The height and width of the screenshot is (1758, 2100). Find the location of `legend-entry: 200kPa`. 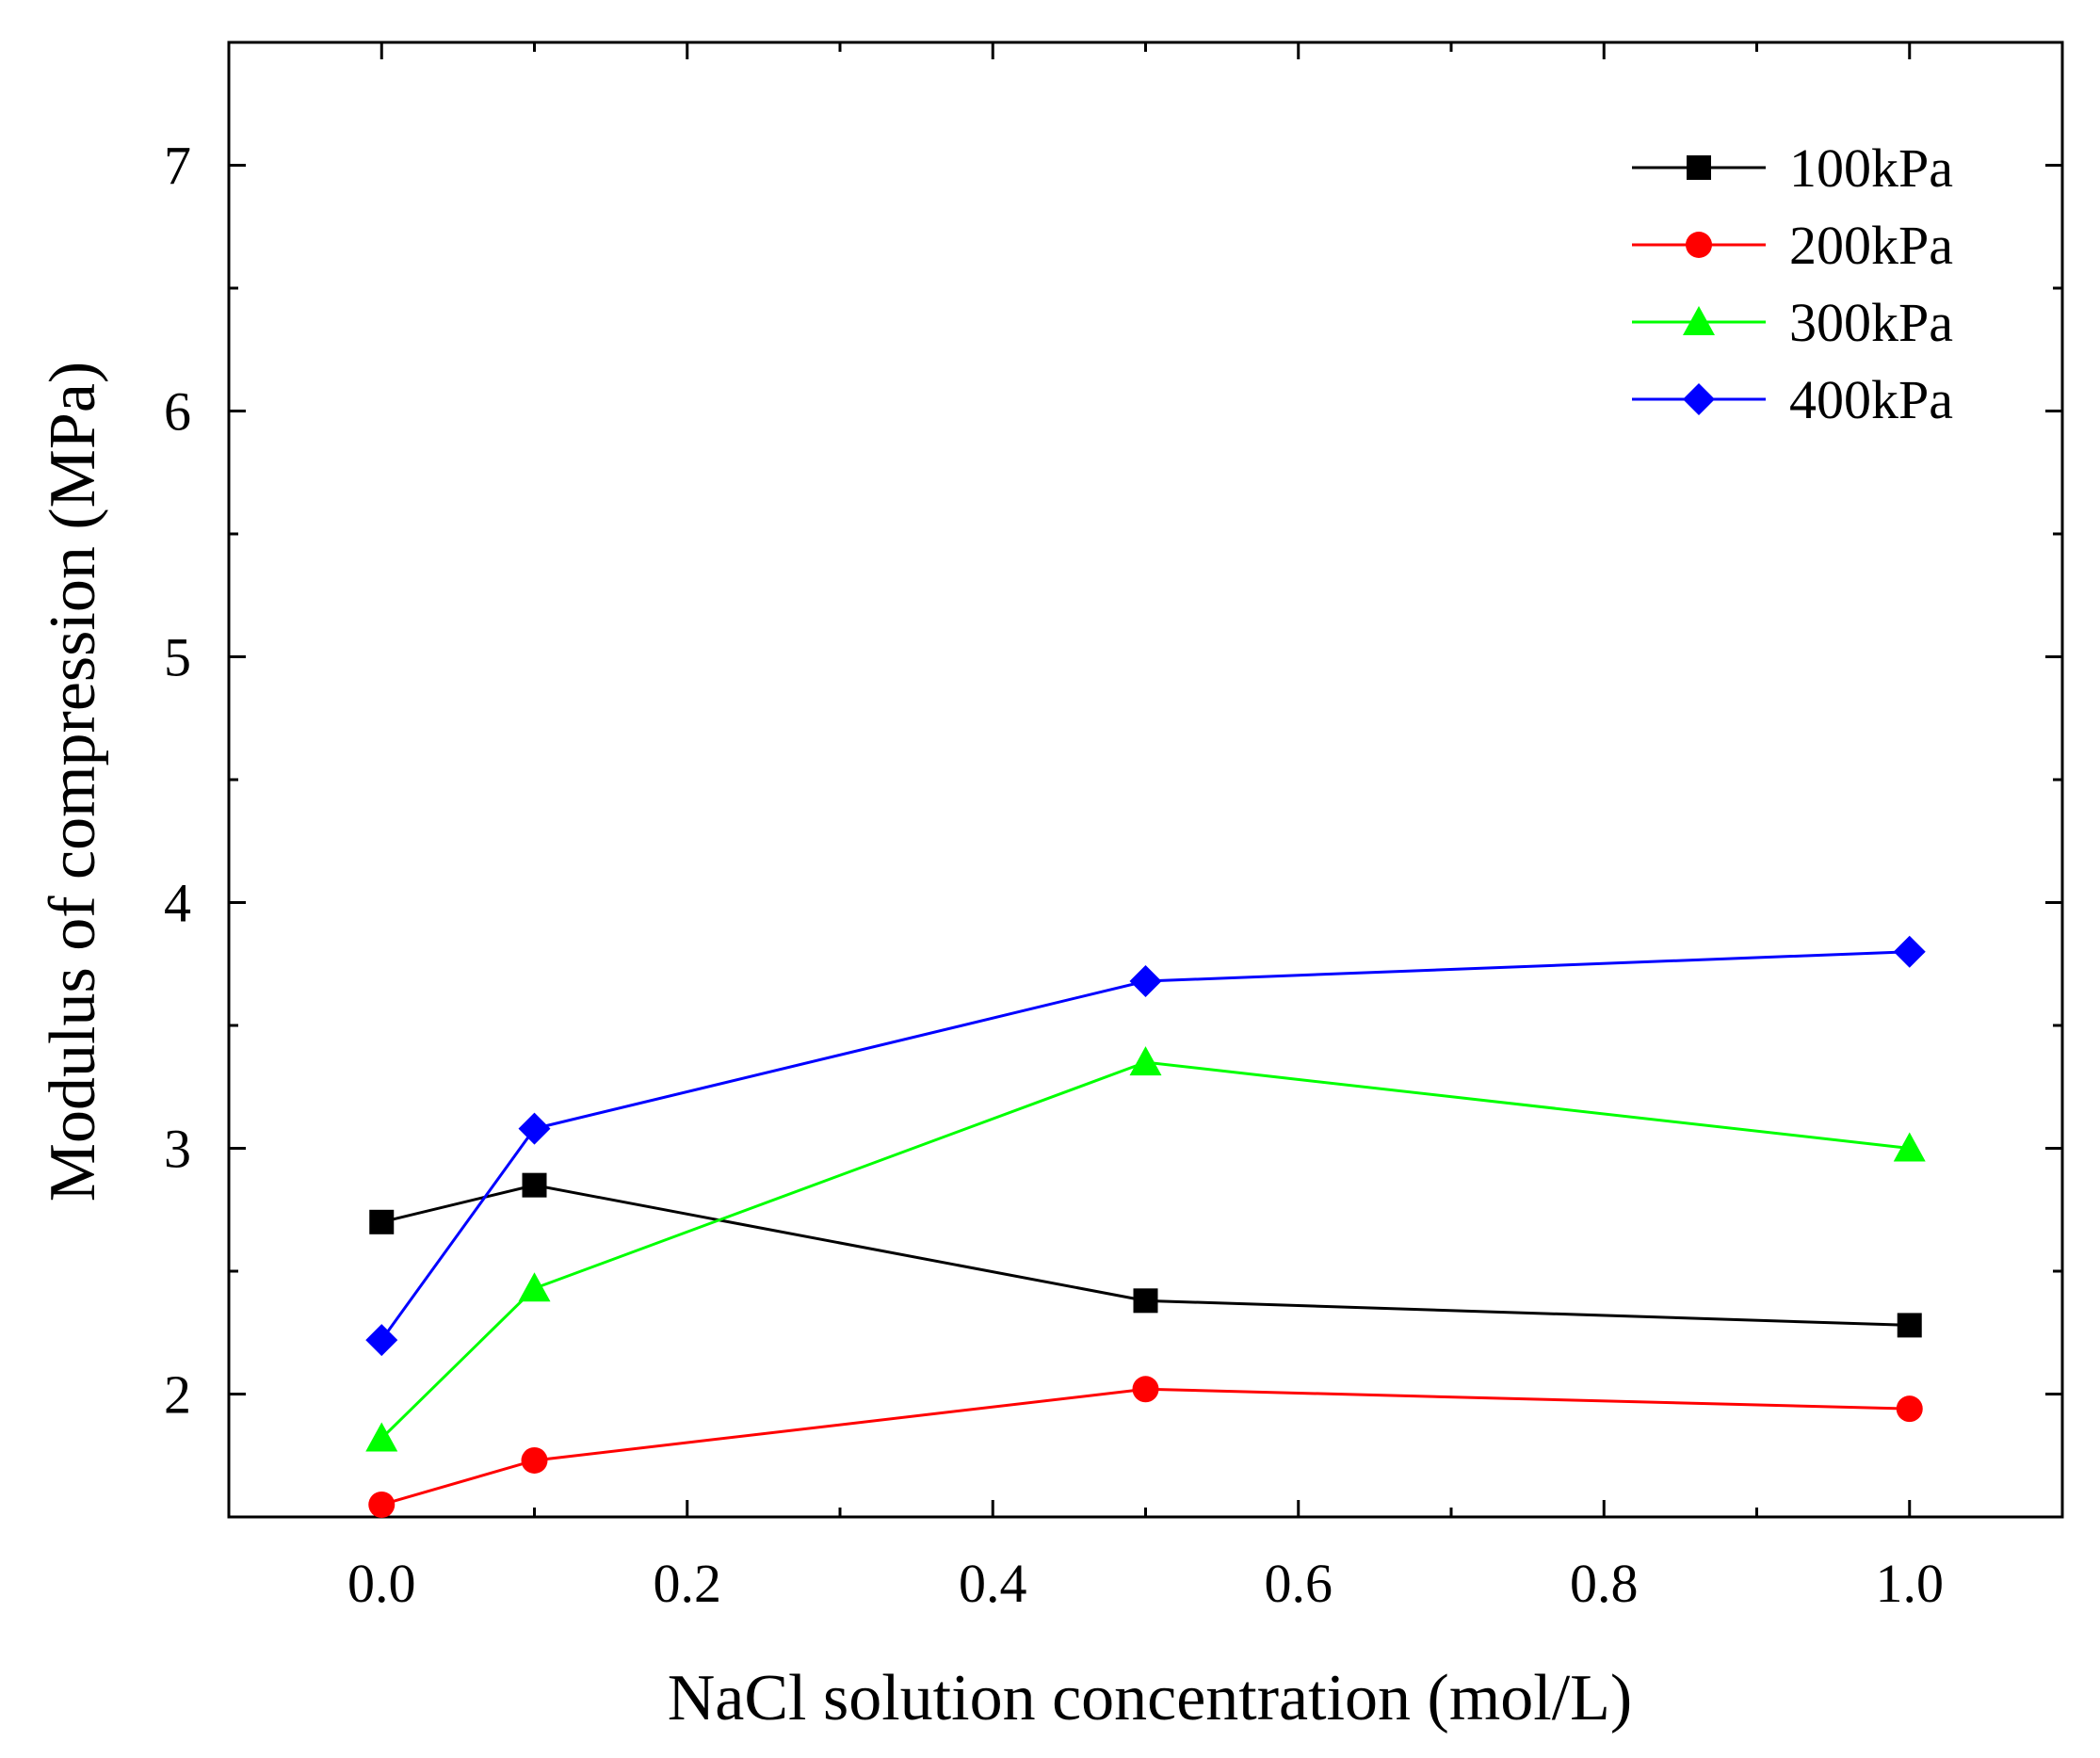

legend-entry: 200kPa is located at coordinates (1793, 245).